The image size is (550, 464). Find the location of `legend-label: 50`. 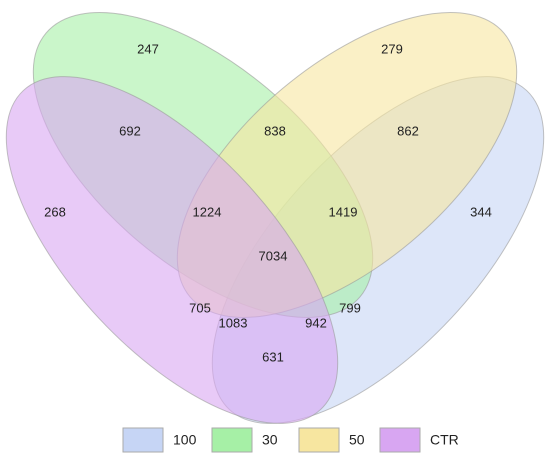

legend-label: 50 is located at coordinates (357, 440).